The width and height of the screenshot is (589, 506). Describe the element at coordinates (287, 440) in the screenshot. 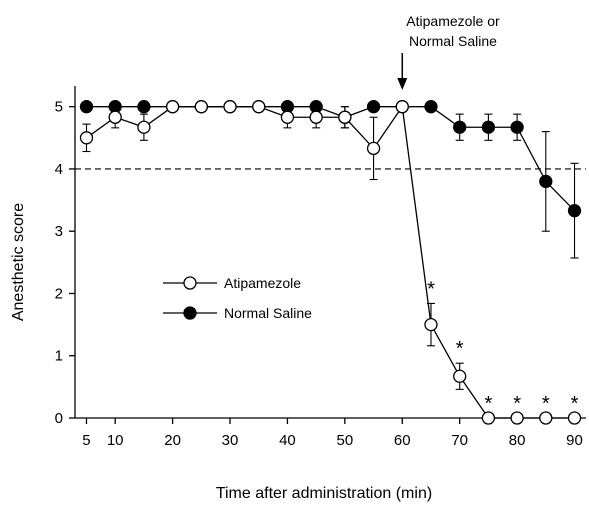

I see `x-tick-label: 40` at that location.